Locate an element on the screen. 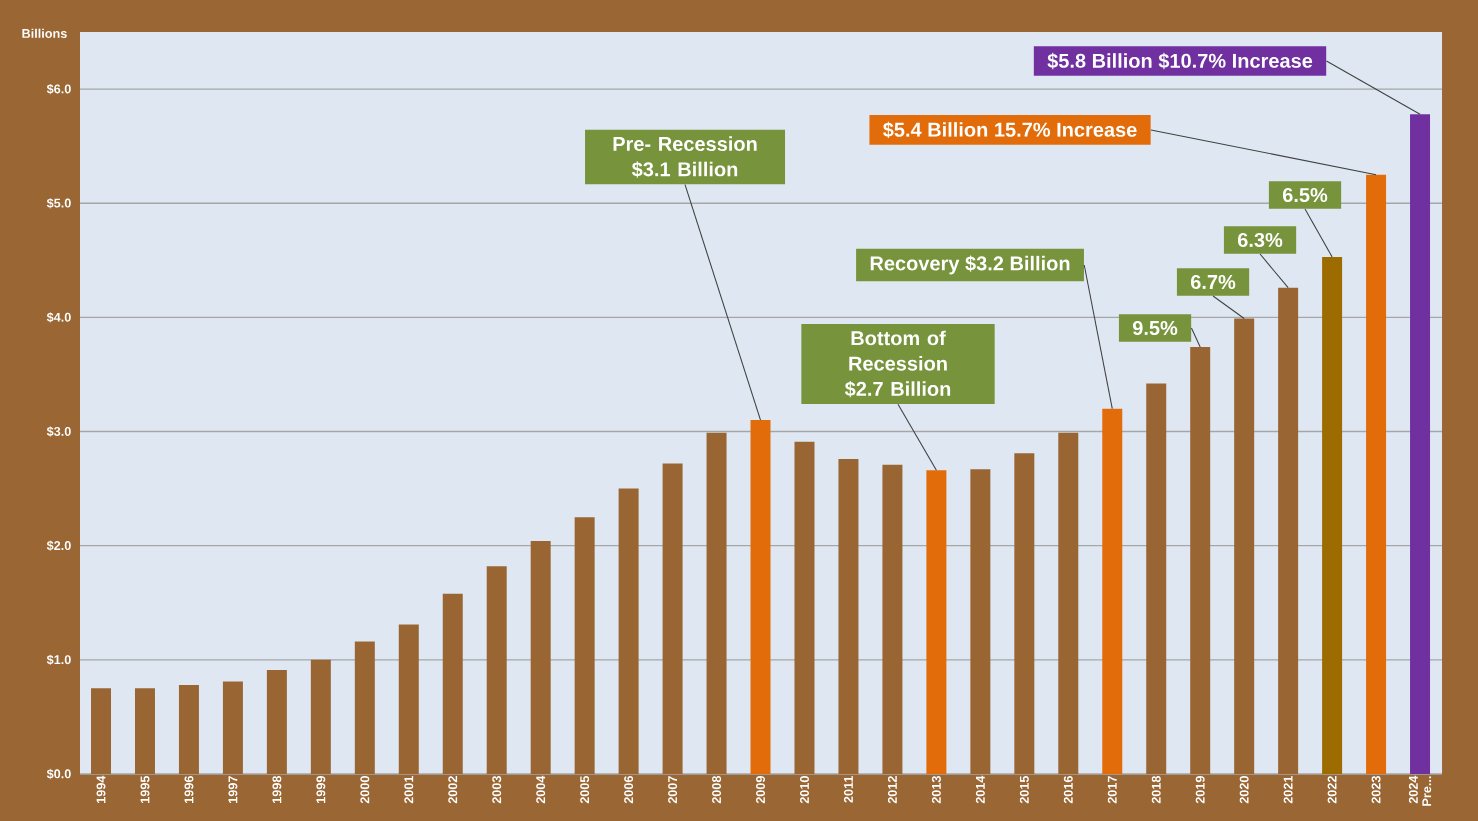  x-tick-label: 2020 is located at coordinates (1244, 790).